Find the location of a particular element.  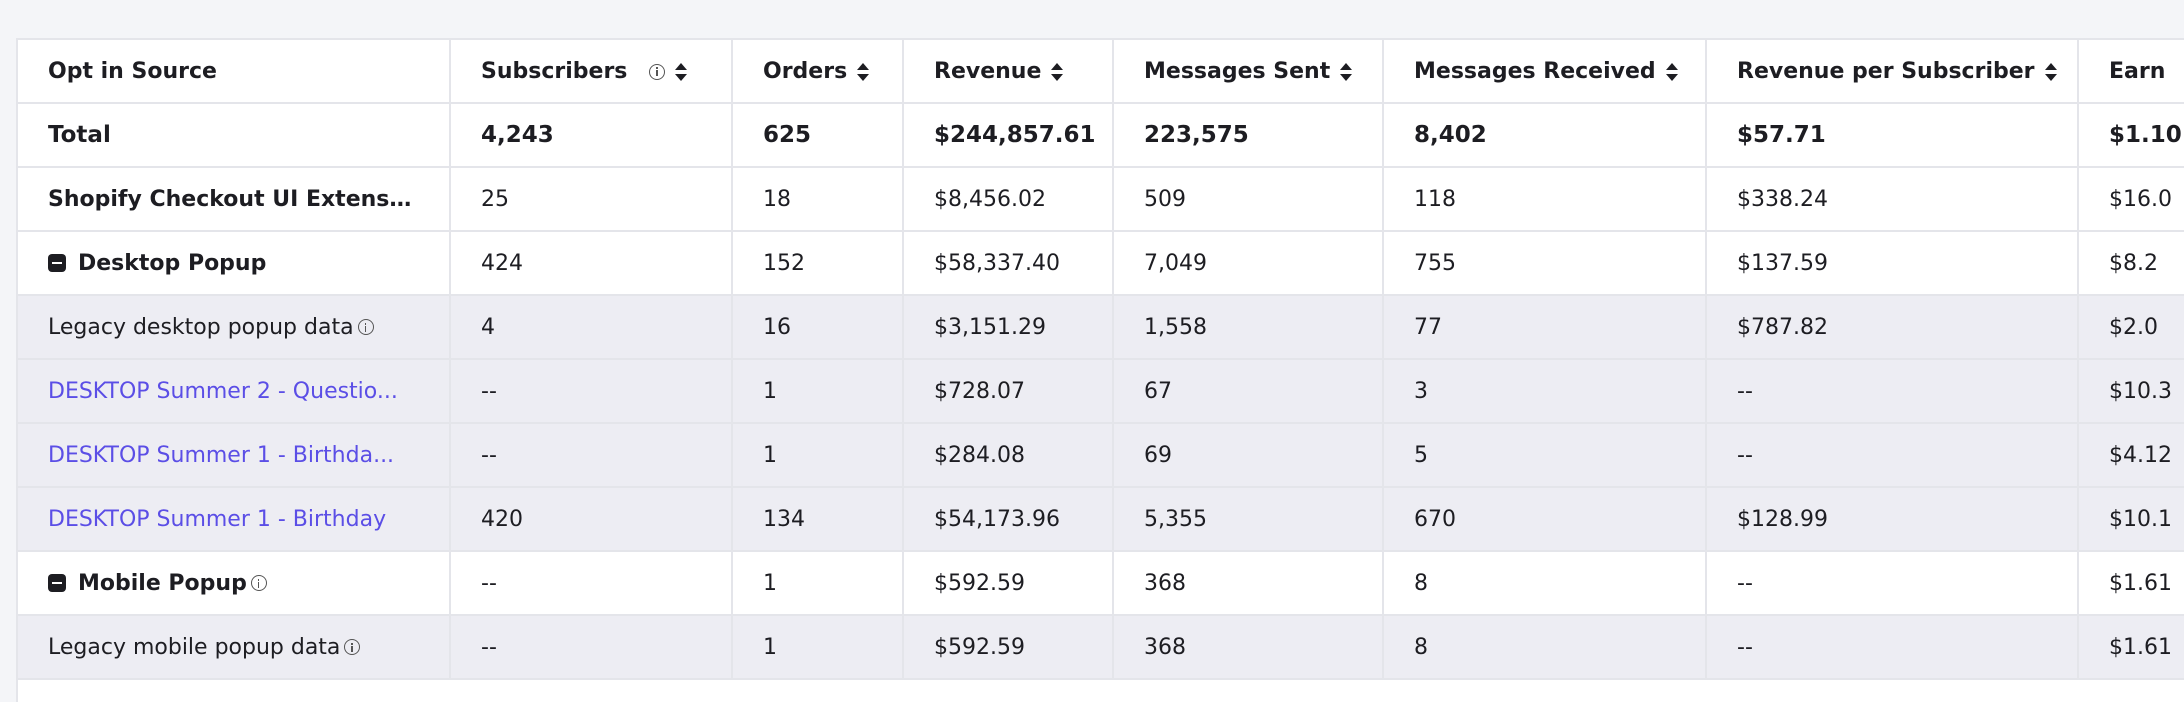

header-revenue-per-subscriber: Revenue per Subscriber is located at coordinates (1892, 72).